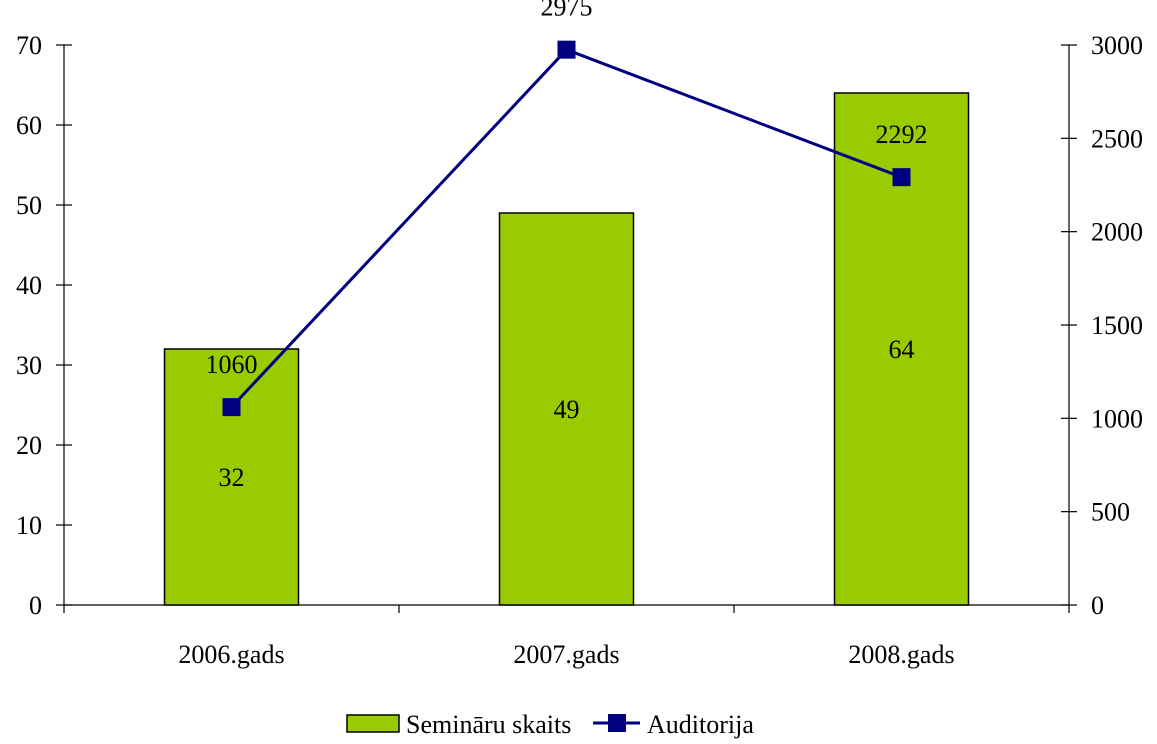 The image size is (1157, 744). I want to click on legend-label-seminaru: Semināru skaits, so click(488, 724).